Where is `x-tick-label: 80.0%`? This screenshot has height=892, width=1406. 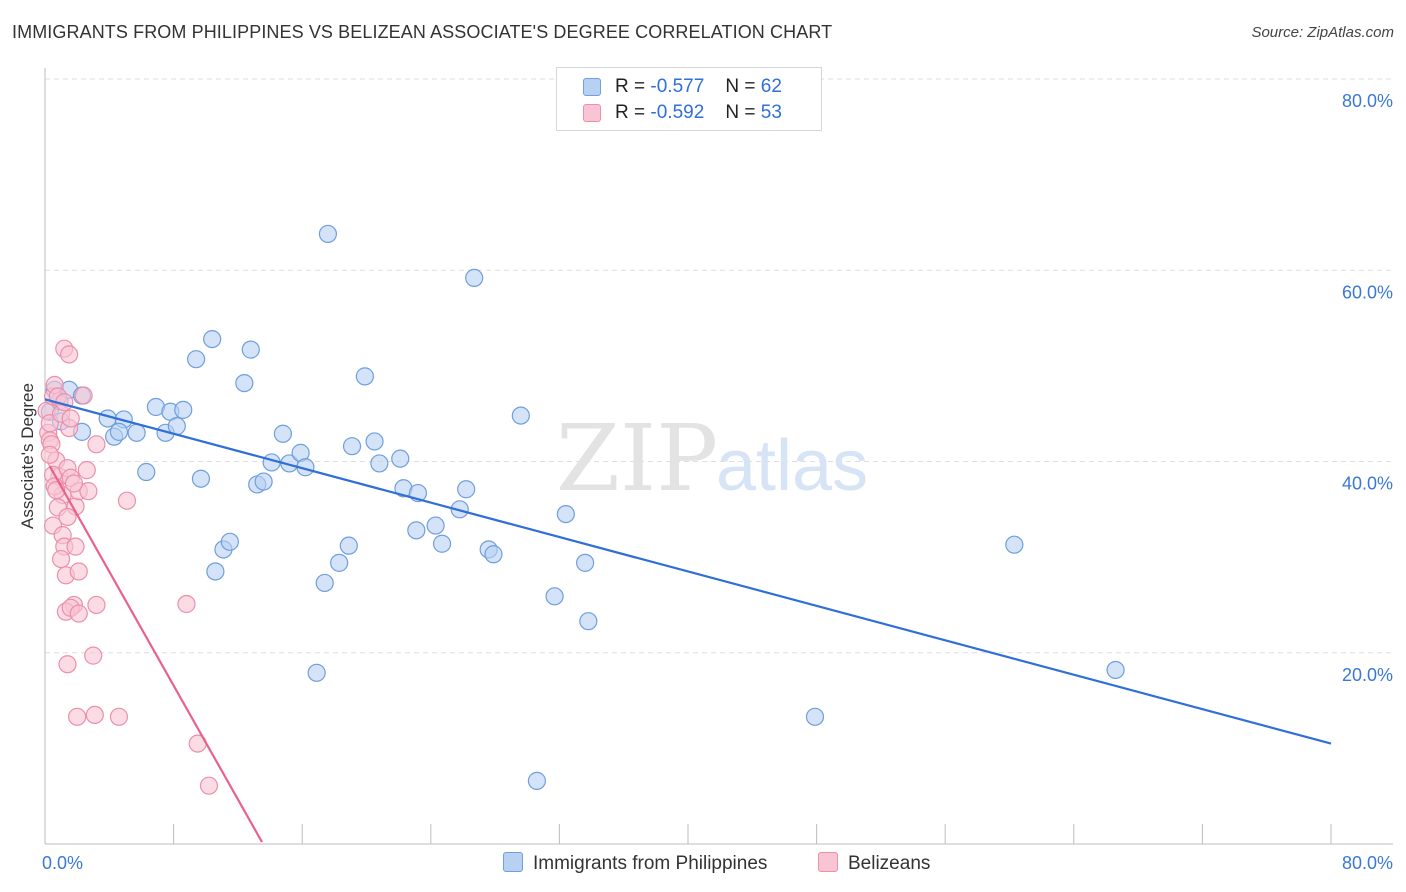
x-tick-label: 80.0% is located at coordinates (1367, 863).